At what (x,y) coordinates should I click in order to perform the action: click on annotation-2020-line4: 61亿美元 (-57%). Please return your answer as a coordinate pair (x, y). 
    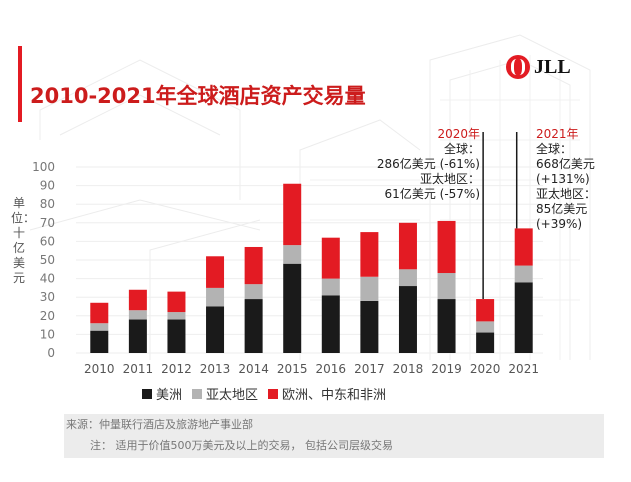
    Looking at the image, I should click on (432, 194).